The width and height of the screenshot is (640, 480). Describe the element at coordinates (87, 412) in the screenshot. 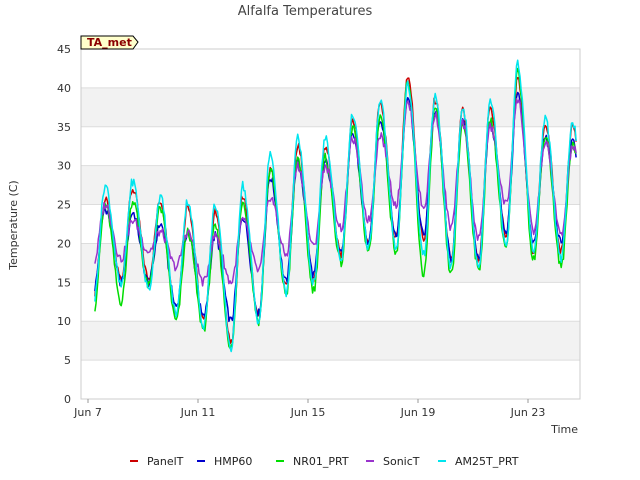

I see `x-tick-label: Jun 7` at that location.